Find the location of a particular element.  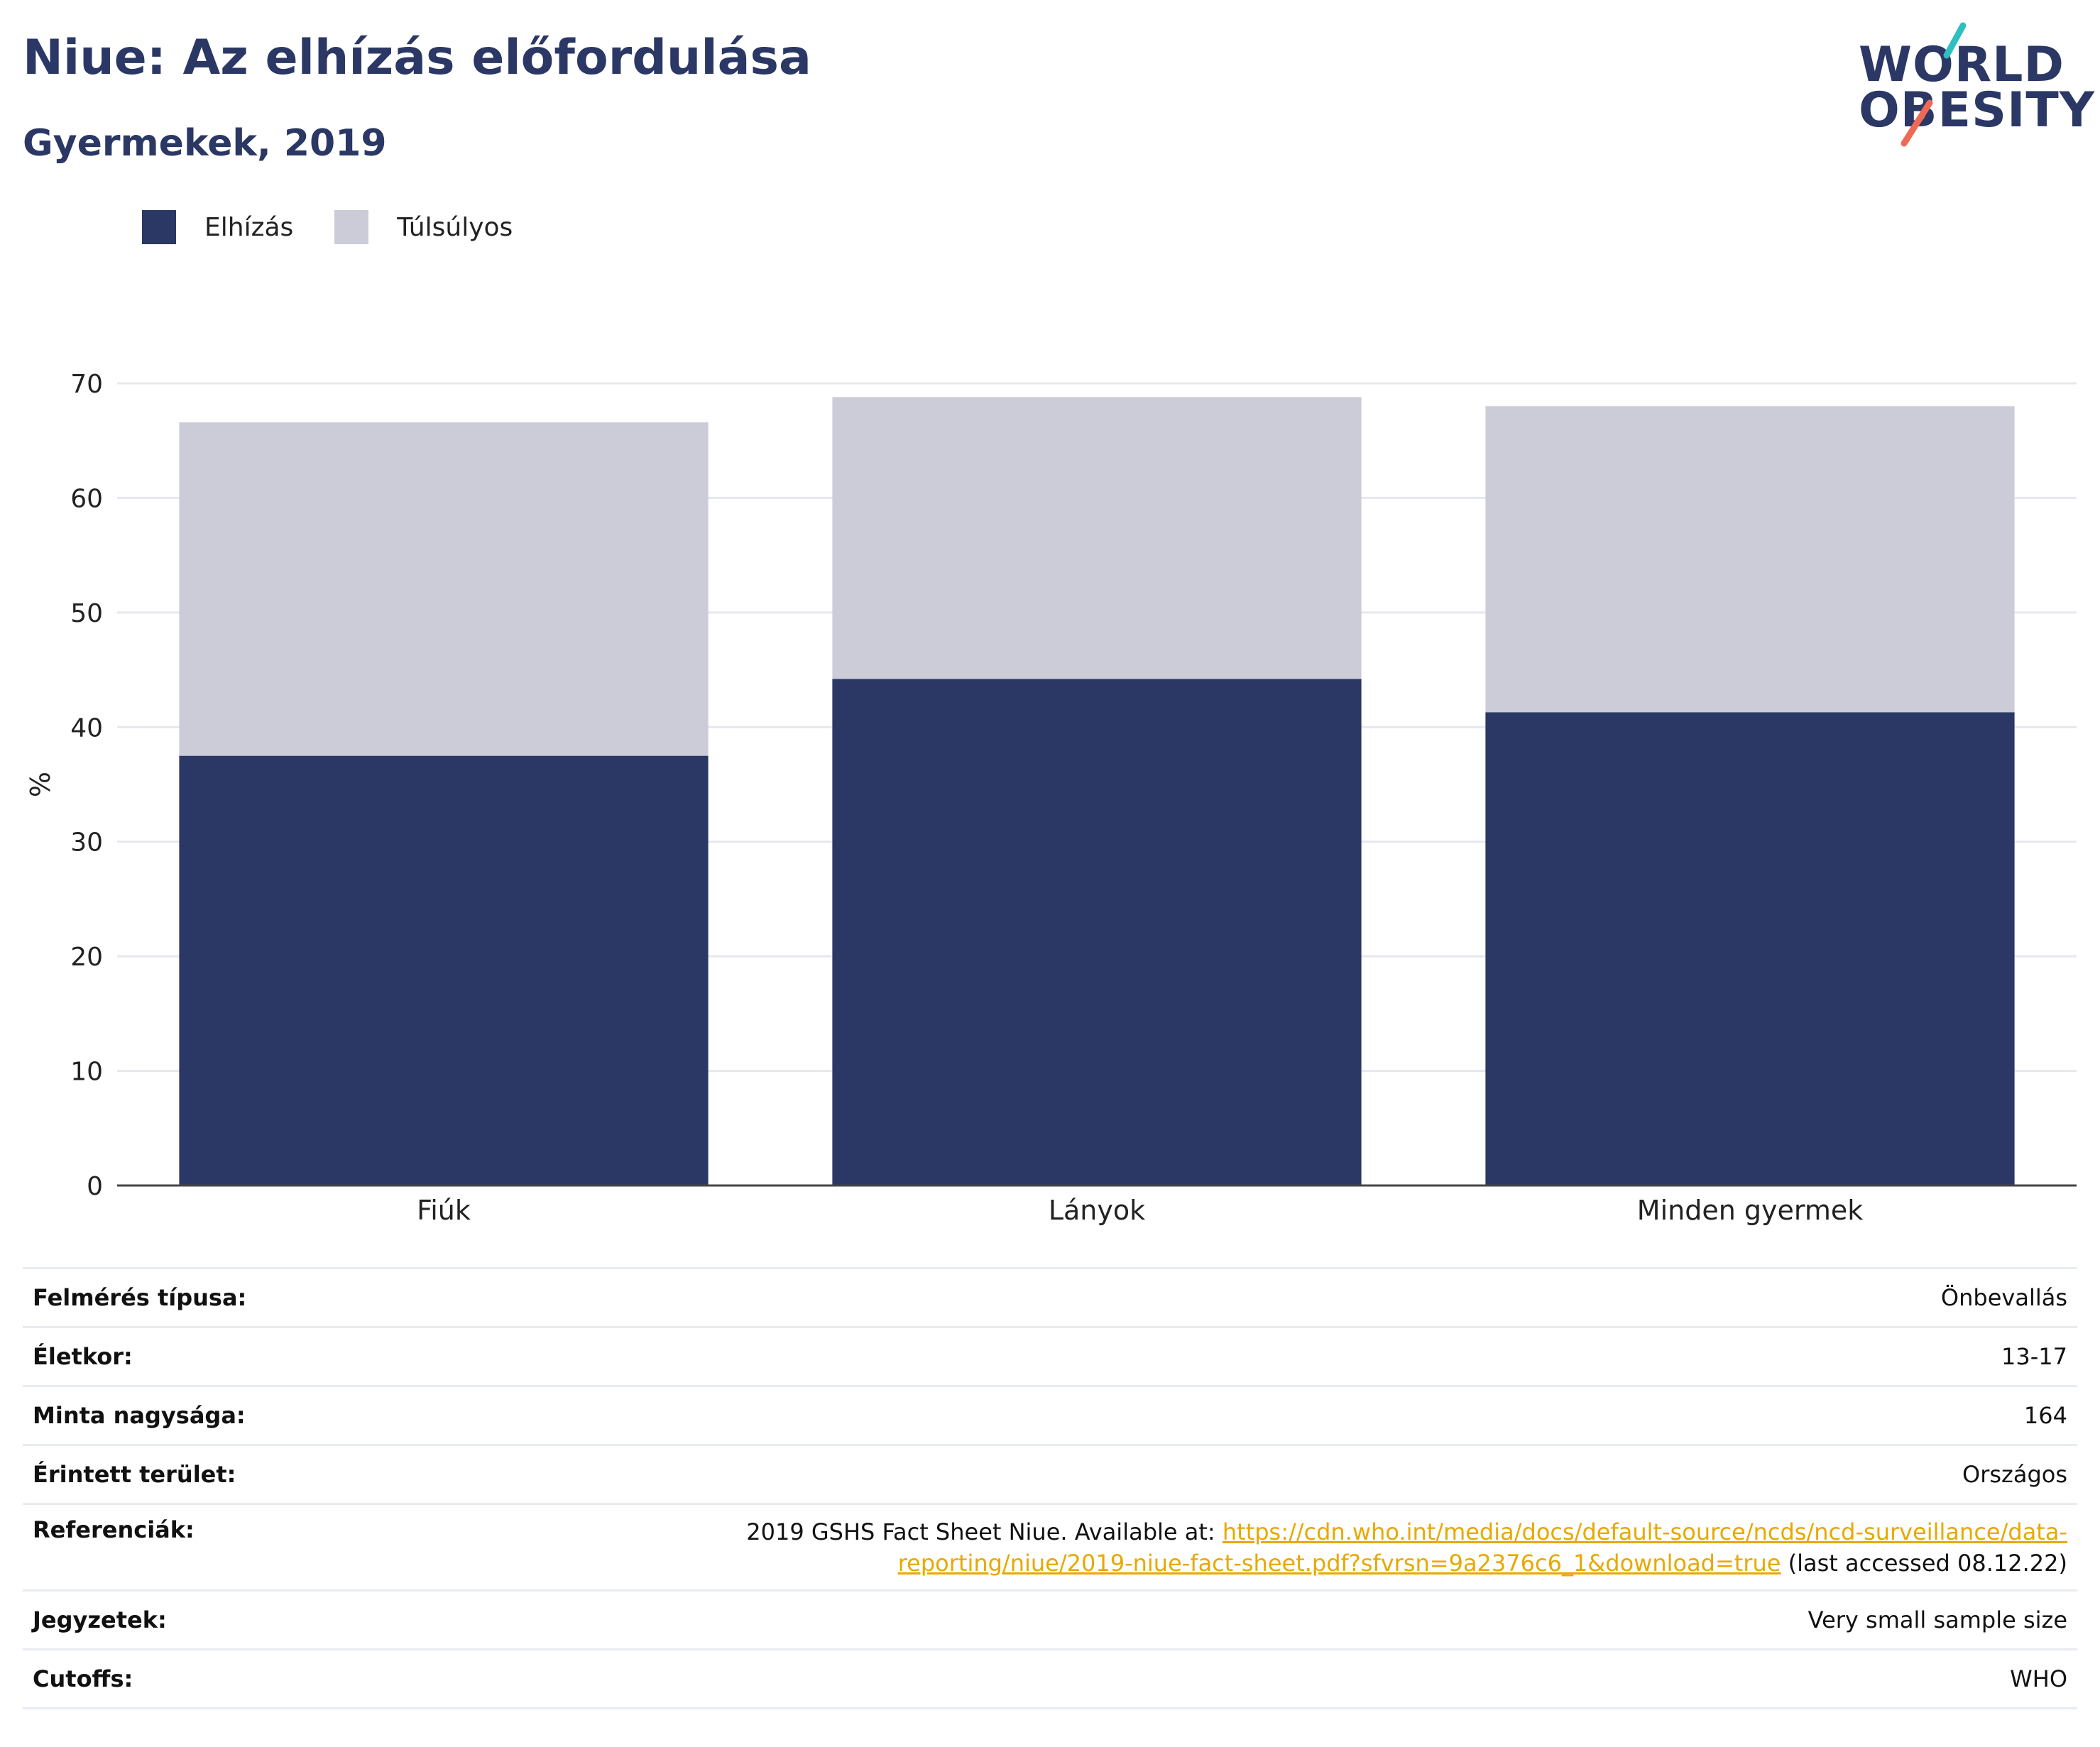

page-title: Niue: Az elhízás előfordulása is located at coordinates (417, 58).